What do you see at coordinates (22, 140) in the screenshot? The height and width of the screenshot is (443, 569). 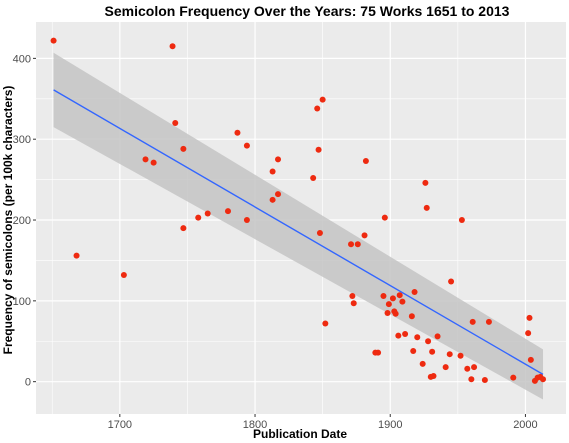 I see `y-tick-label: 300` at bounding box center [22, 140].